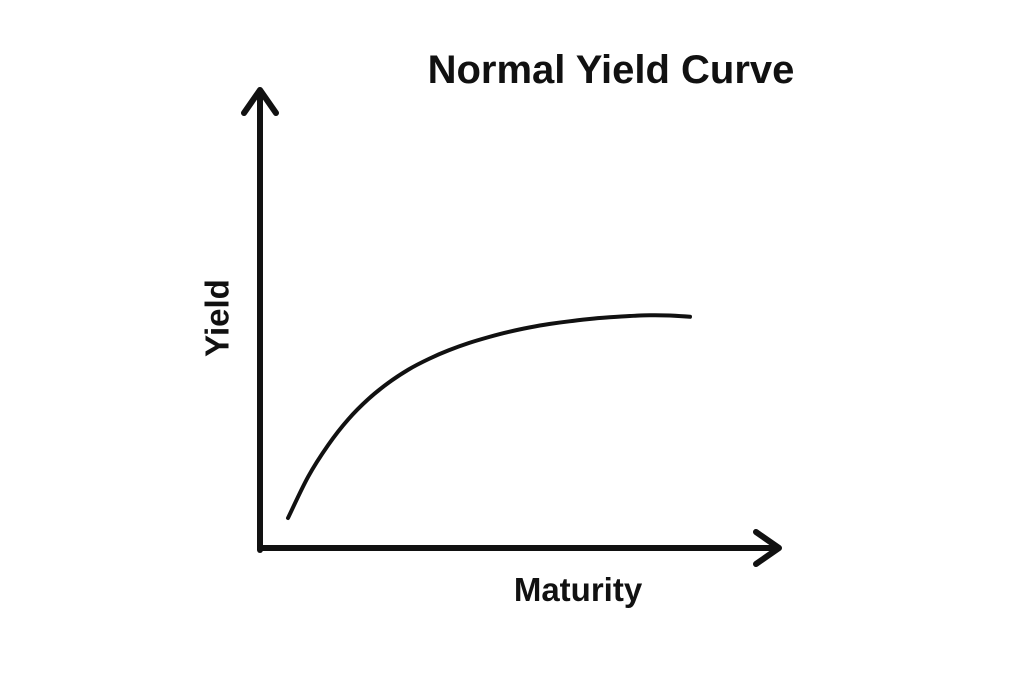 The image size is (1024, 682). I want to click on y-axis-arrowhead, so click(260, 101).